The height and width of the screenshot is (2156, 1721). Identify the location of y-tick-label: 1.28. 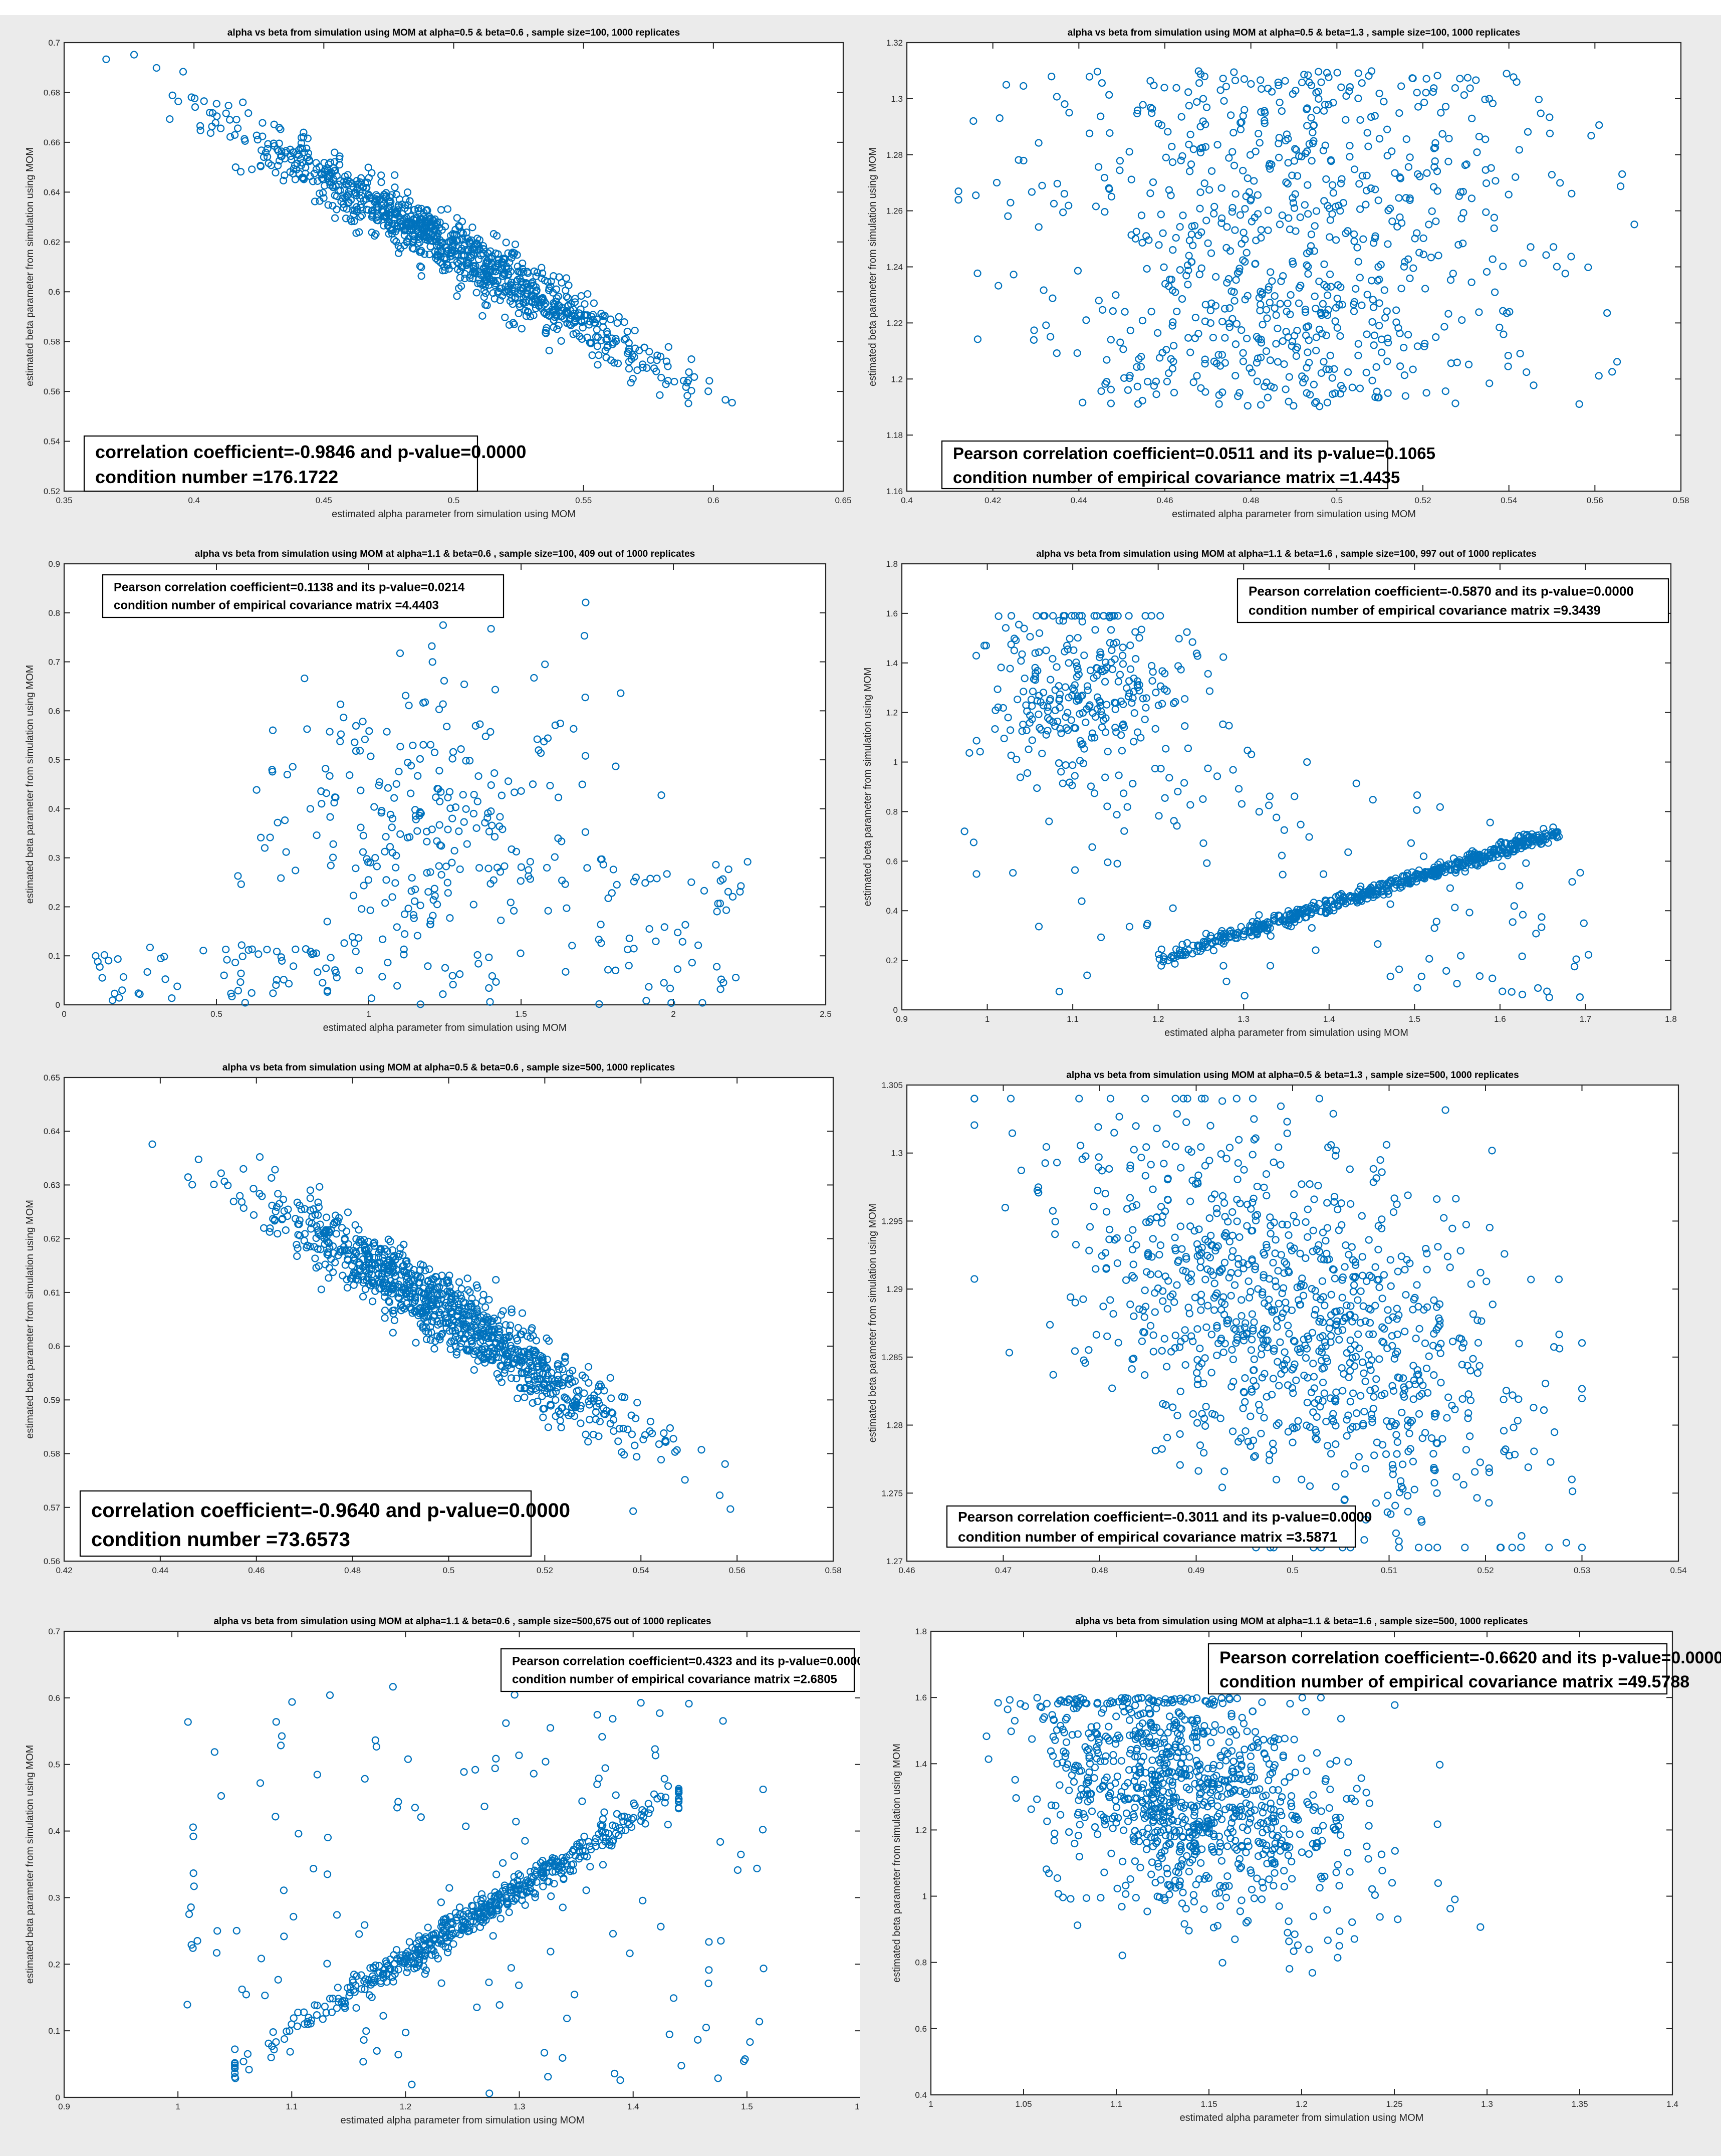
(894, 1426).